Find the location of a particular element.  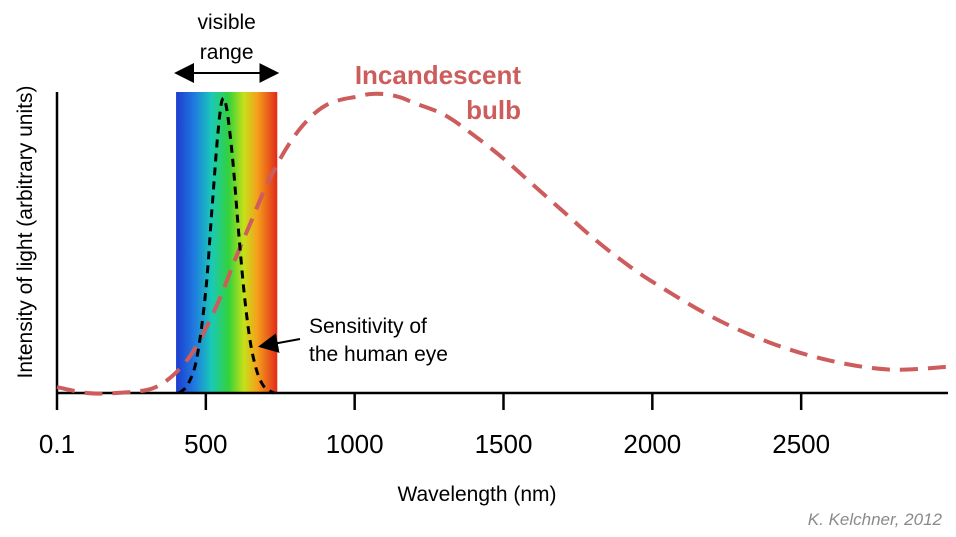

x-tick-label: 2000 is located at coordinates (652, 444).